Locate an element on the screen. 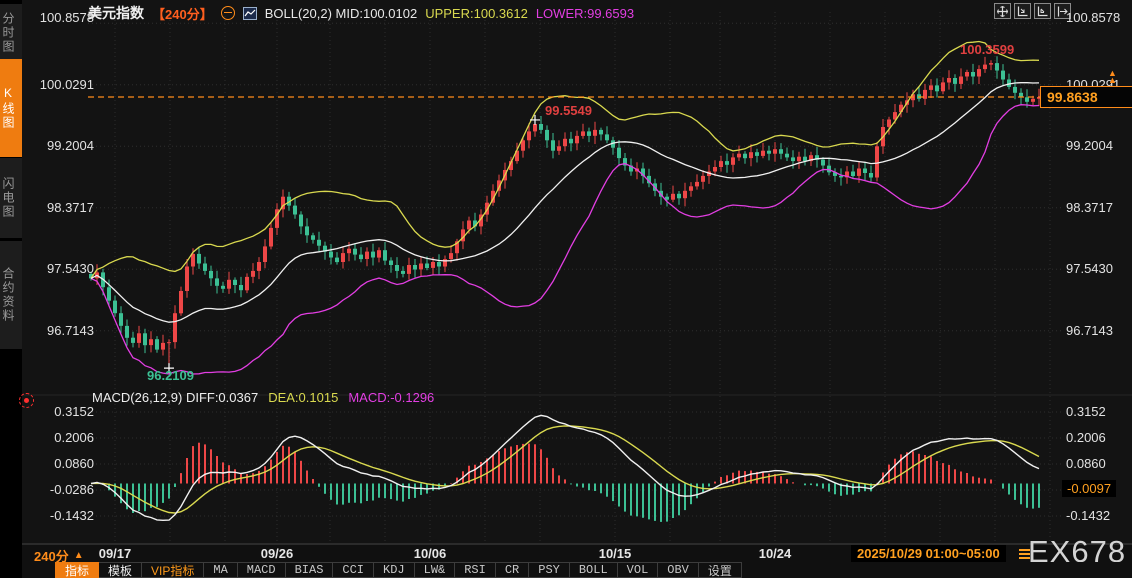 Image resolution: width=1132 pixels, height=578 pixels. boll-lower-value: LOWER:99.6593 is located at coordinates (585, 13).